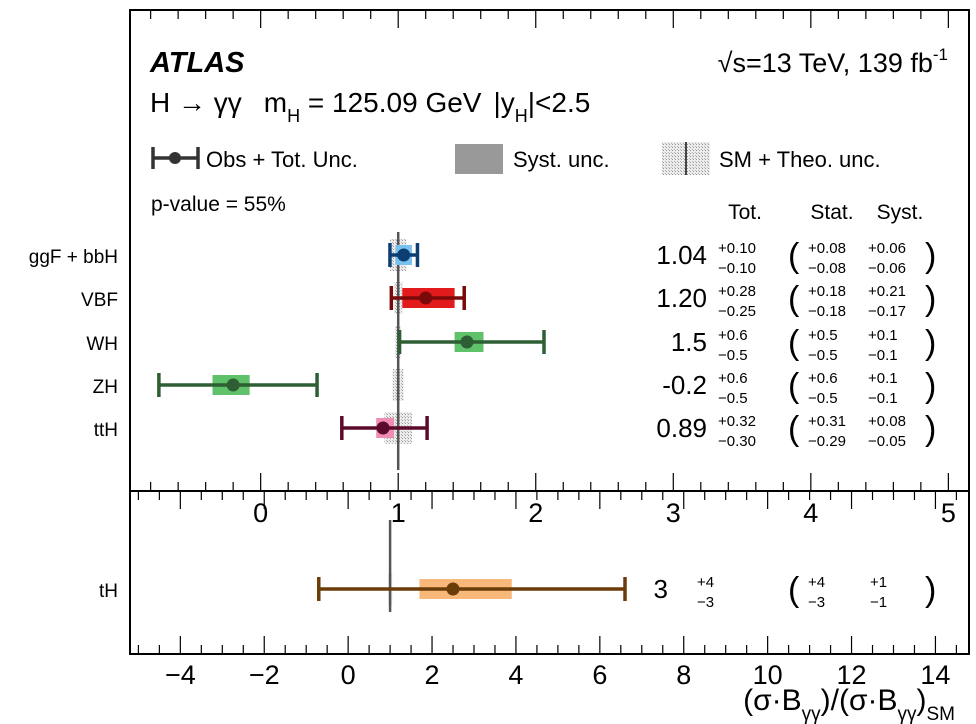 This screenshot has height=724, width=976. What do you see at coordinates (681, 428) in the screenshot?
I see `mu-value: 0.89` at bounding box center [681, 428].